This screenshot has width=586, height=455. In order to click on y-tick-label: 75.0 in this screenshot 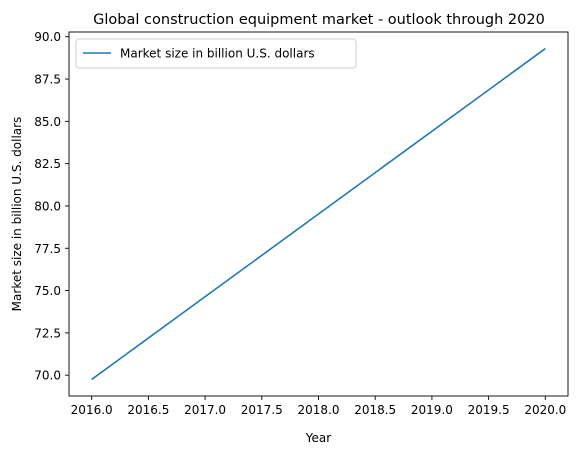, I will do `click(47, 291)`.